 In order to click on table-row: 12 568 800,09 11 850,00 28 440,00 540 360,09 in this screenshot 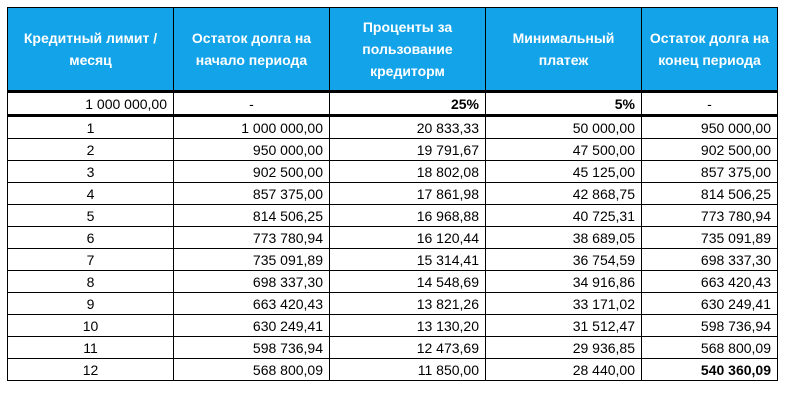, I will do `click(392, 369)`.